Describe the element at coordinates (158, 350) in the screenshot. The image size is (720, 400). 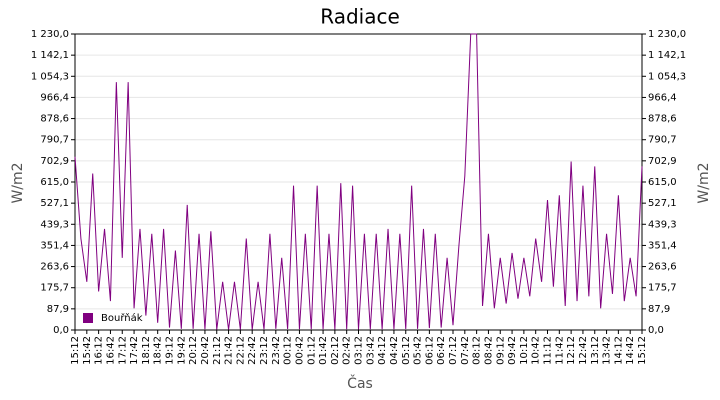
I see `x-tick-label: 18:42` at that location.